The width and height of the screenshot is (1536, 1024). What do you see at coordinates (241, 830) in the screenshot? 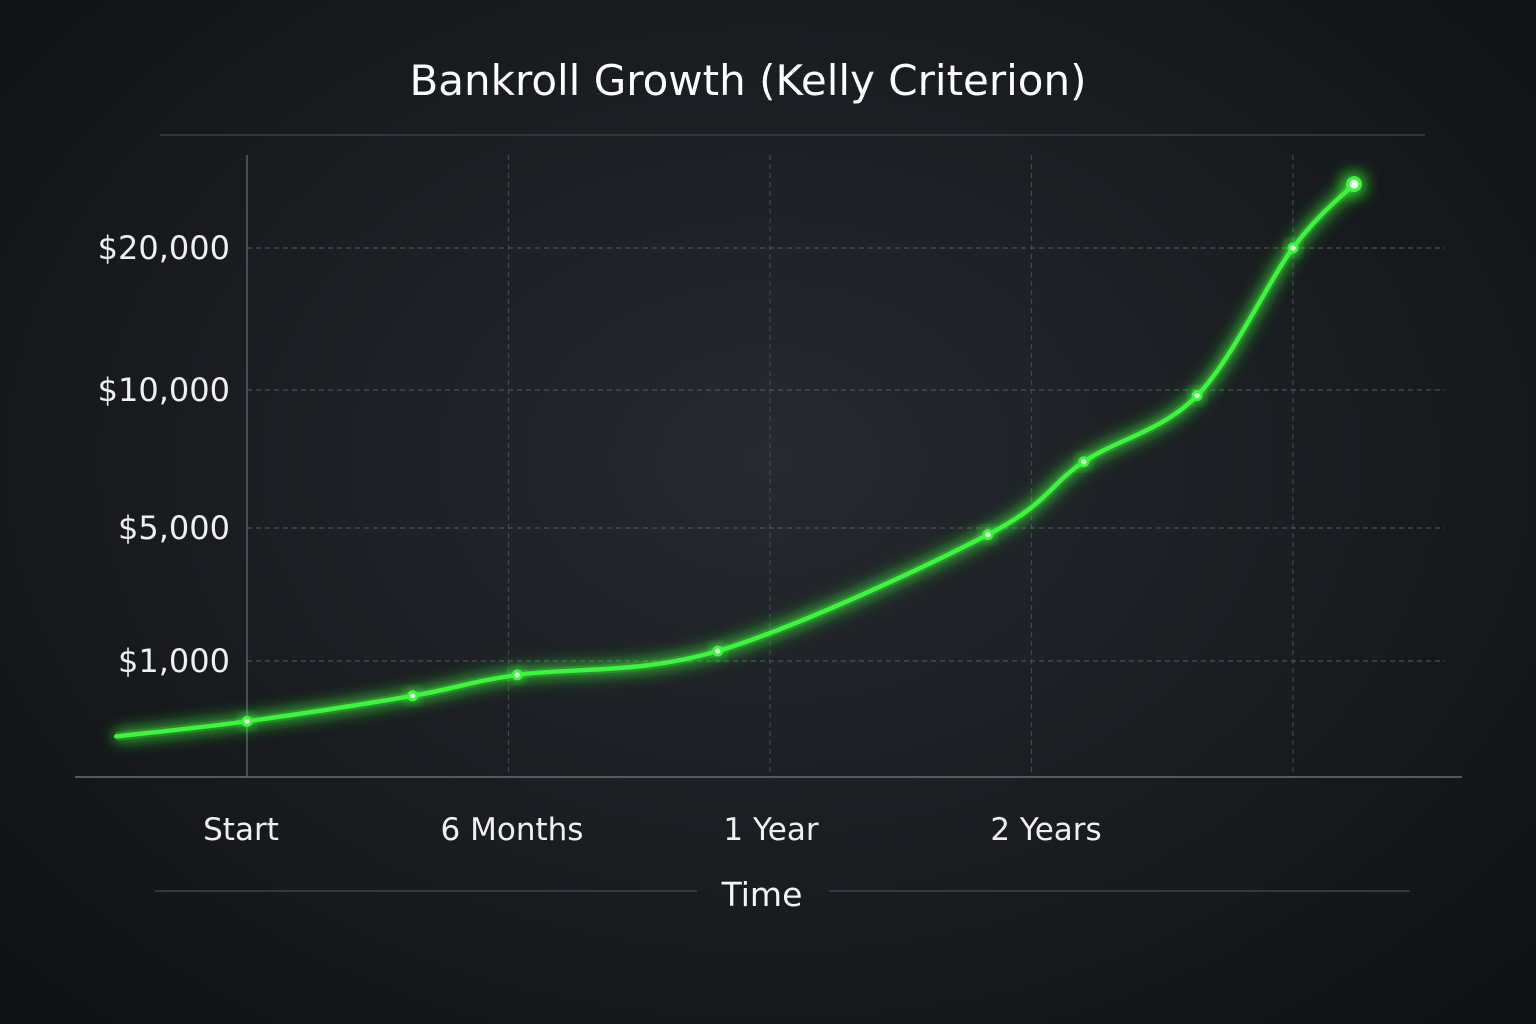
I see `x-tick-label: Start` at bounding box center [241, 830].